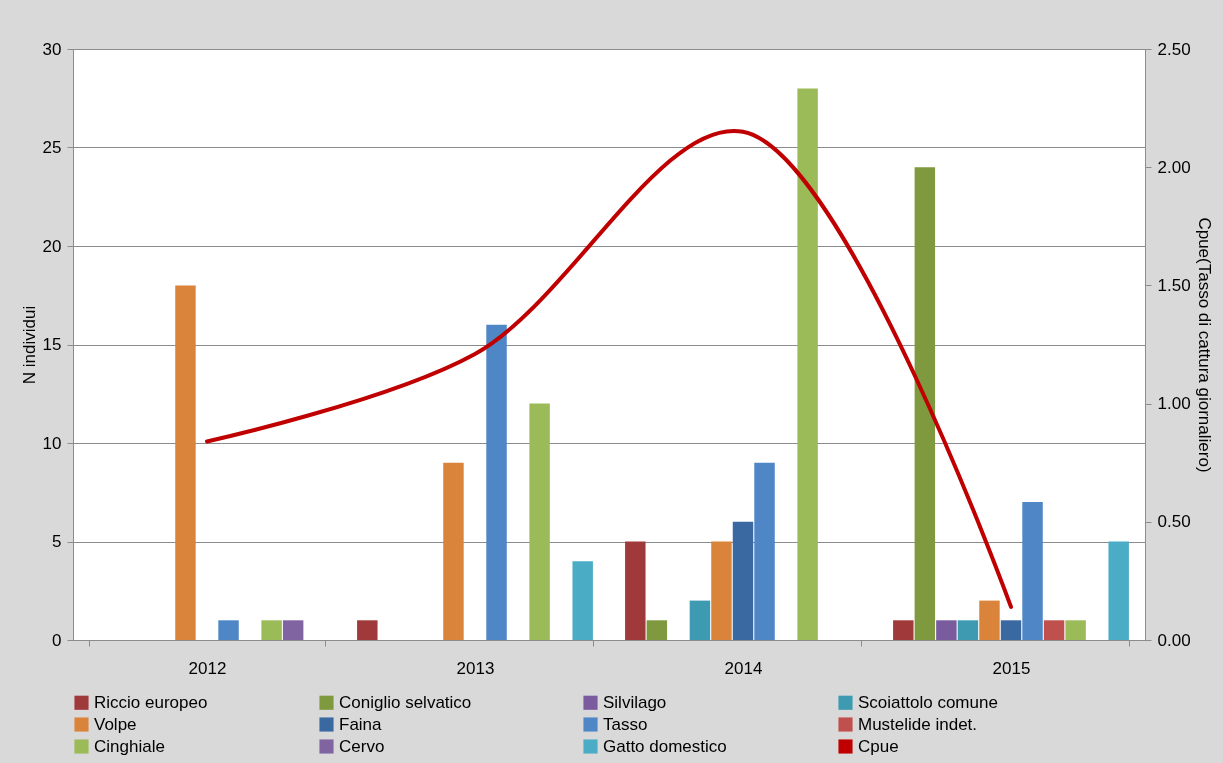 The width and height of the screenshot is (1223, 763). I want to click on y-tick-label: 15, so click(52, 344).